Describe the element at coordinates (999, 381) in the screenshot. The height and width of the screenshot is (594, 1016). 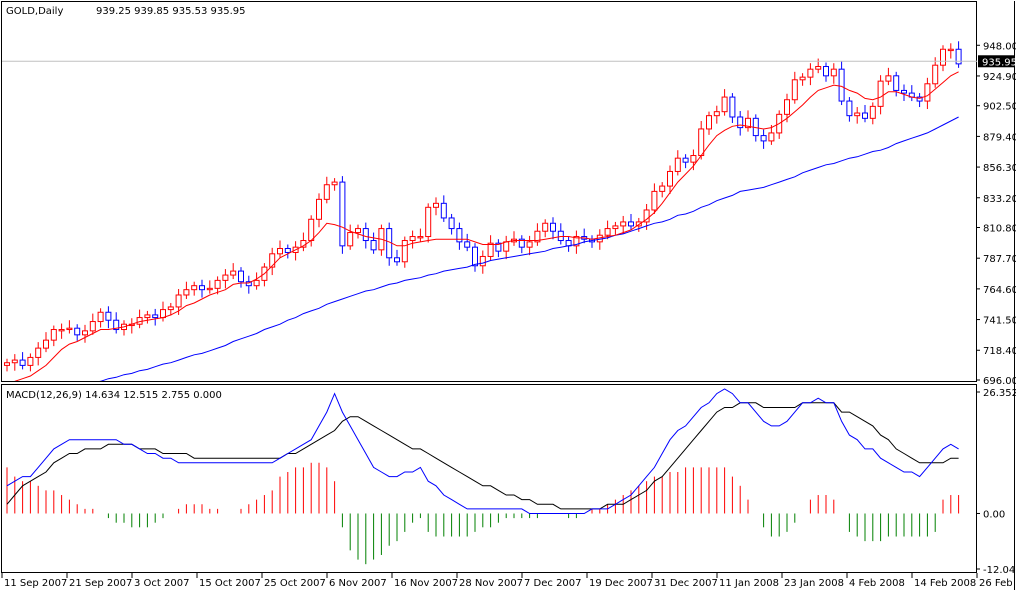
I see `price-tick-label: 696.00` at that location.